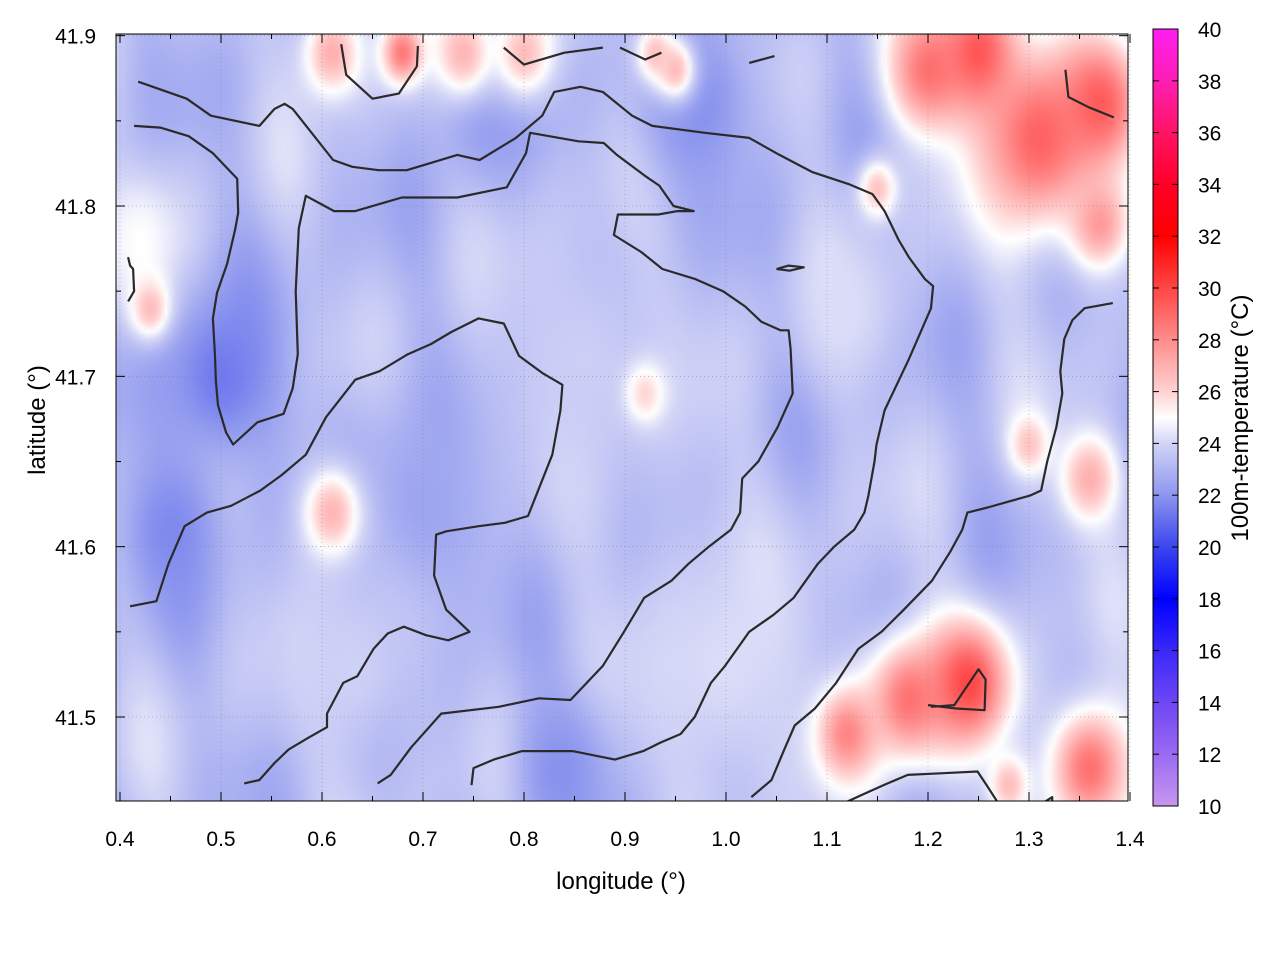 The height and width of the screenshot is (960, 1280). What do you see at coordinates (1209, 600) in the screenshot?
I see `colorbar-tick-label: 18` at bounding box center [1209, 600].